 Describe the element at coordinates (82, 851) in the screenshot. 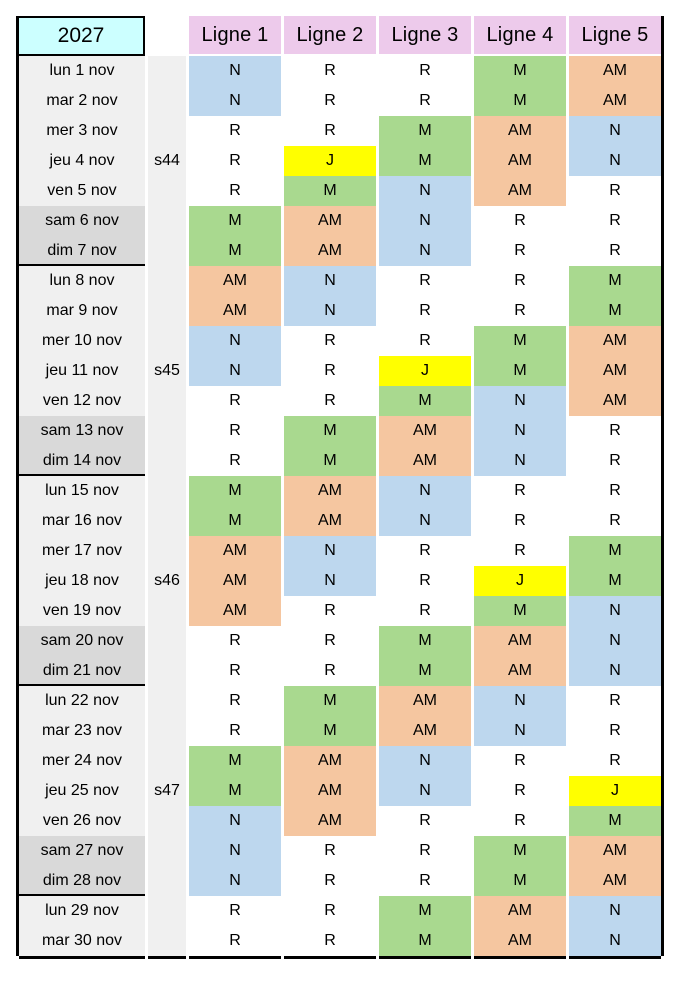

I see `date-cell: sam 27 nov` at that location.